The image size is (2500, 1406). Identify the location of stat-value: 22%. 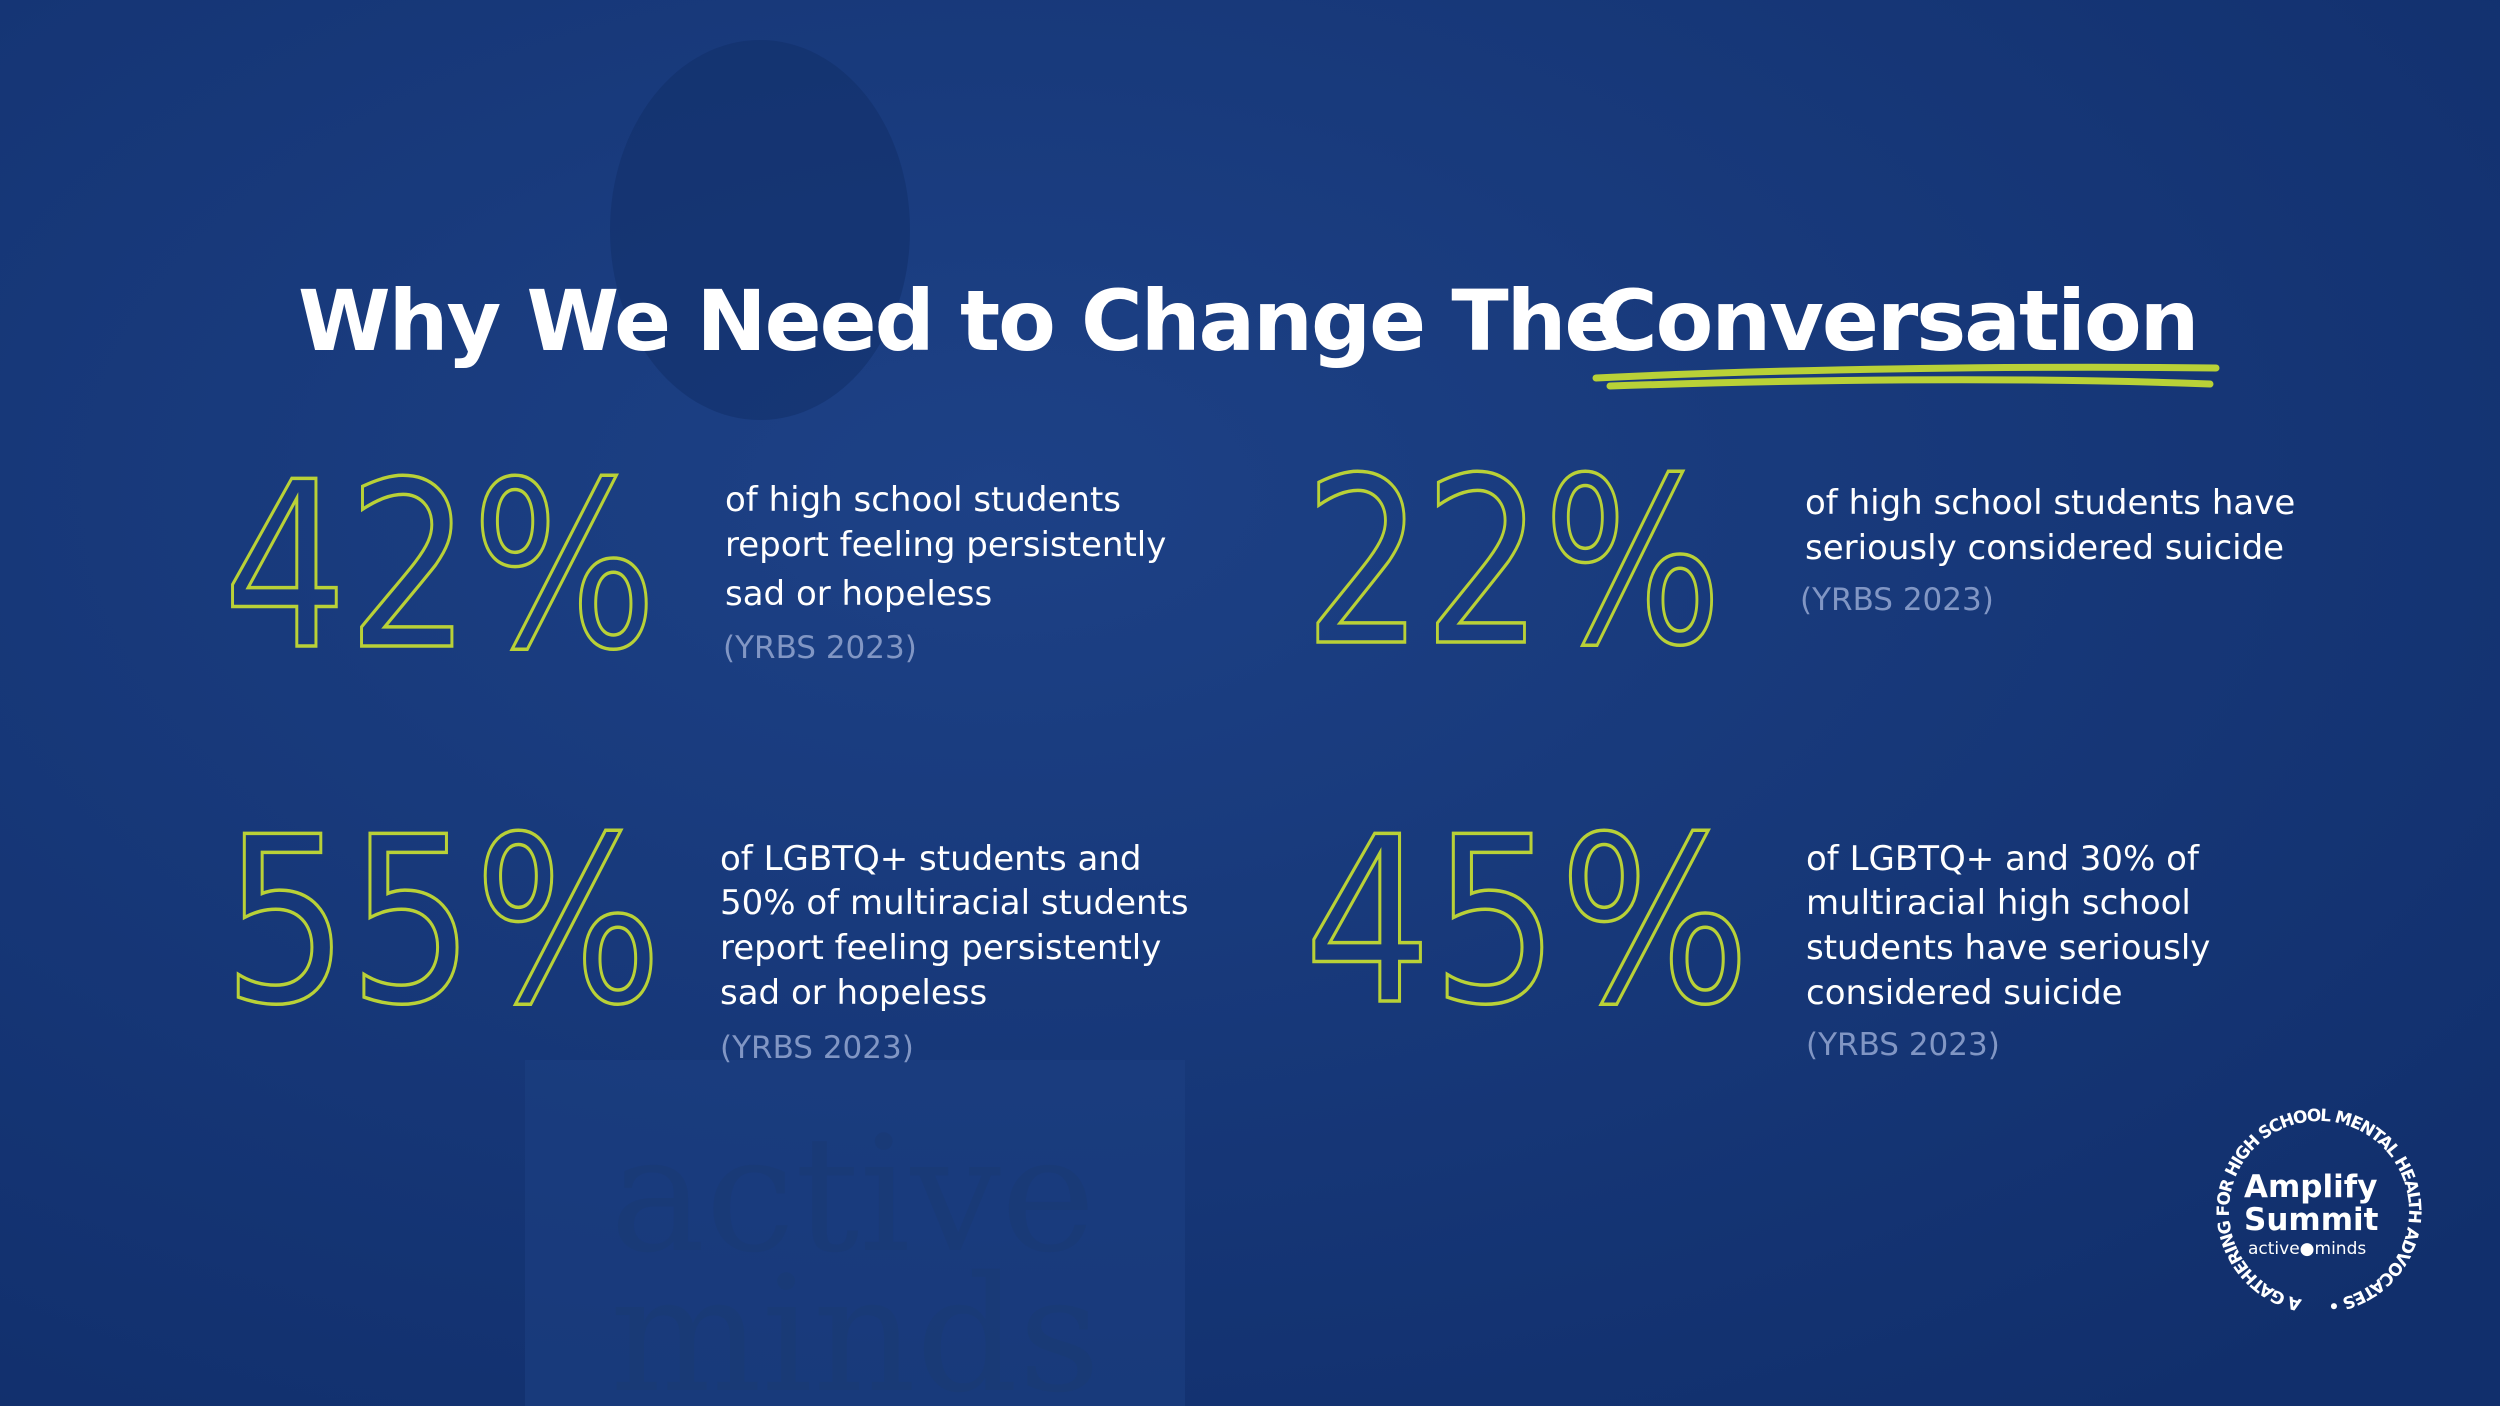
(1513, 563).